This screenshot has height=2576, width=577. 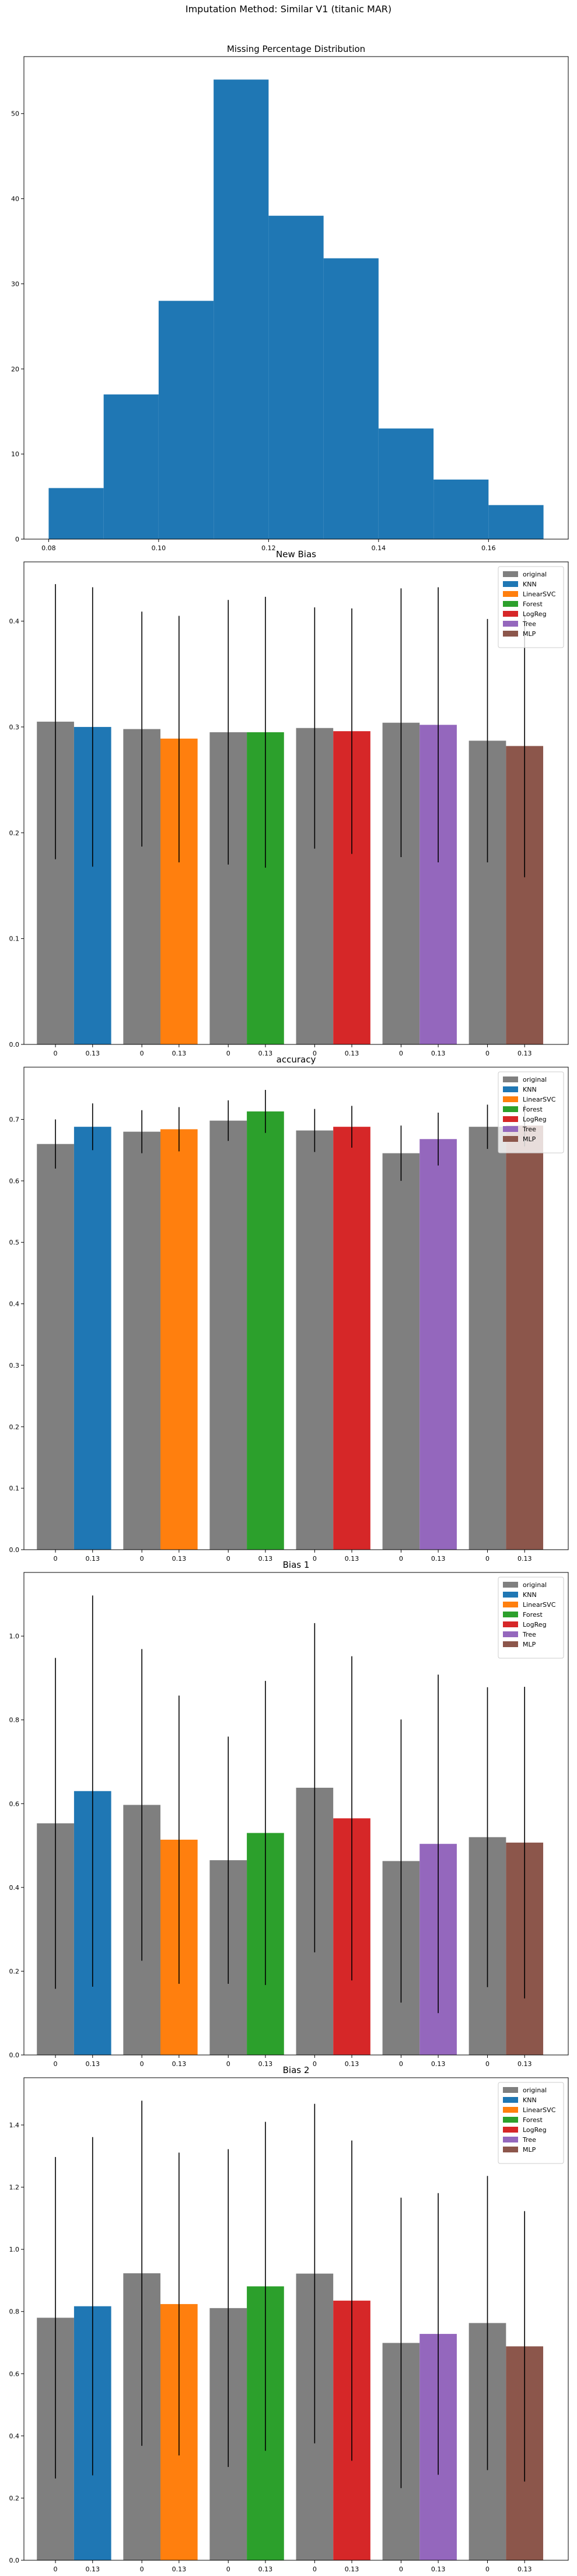 What do you see at coordinates (14, 2312) in the screenshot?
I see `y-tick-label: 0.8` at bounding box center [14, 2312].